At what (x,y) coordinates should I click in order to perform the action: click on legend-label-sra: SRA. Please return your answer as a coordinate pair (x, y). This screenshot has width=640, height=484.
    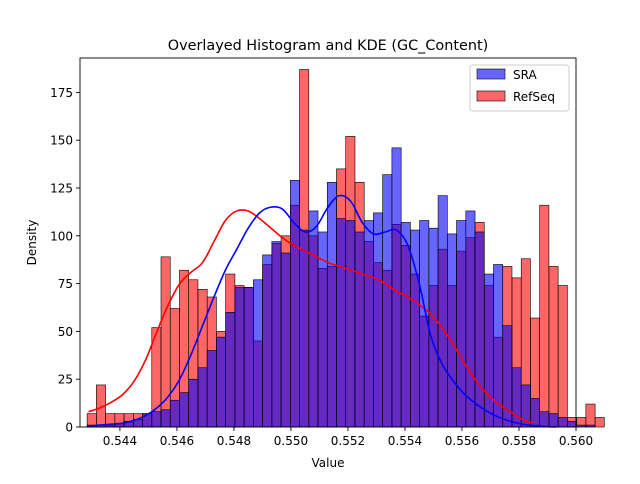
    Looking at the image, I should click on (525, 75).